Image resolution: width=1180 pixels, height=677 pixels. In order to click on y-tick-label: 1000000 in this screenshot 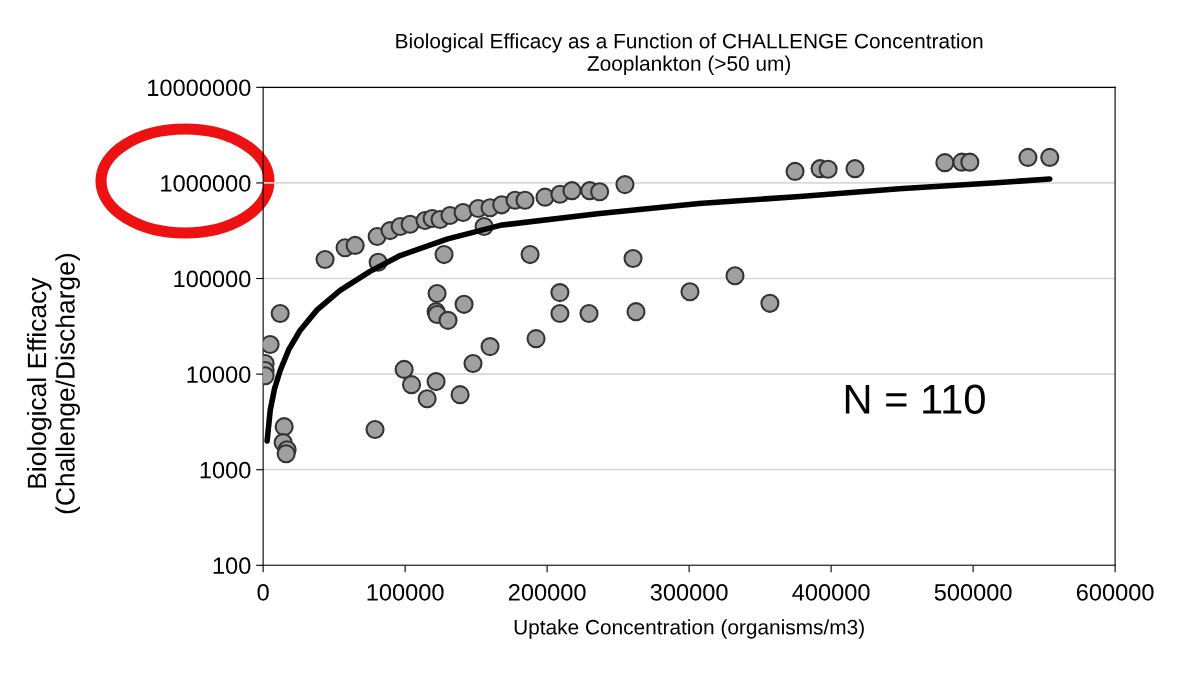, I will do `click(206, 183)`.